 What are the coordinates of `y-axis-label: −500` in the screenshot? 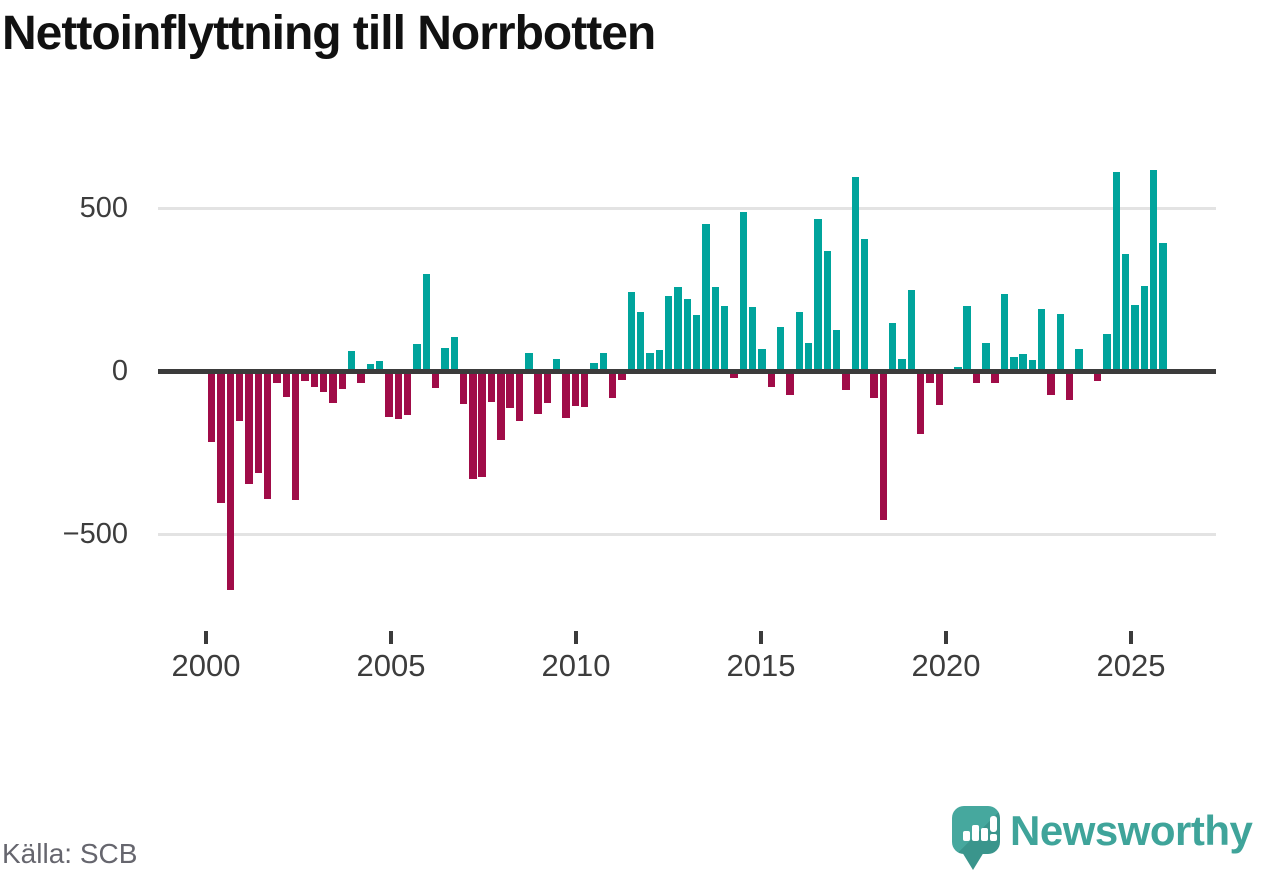 It's located at (95, 534).